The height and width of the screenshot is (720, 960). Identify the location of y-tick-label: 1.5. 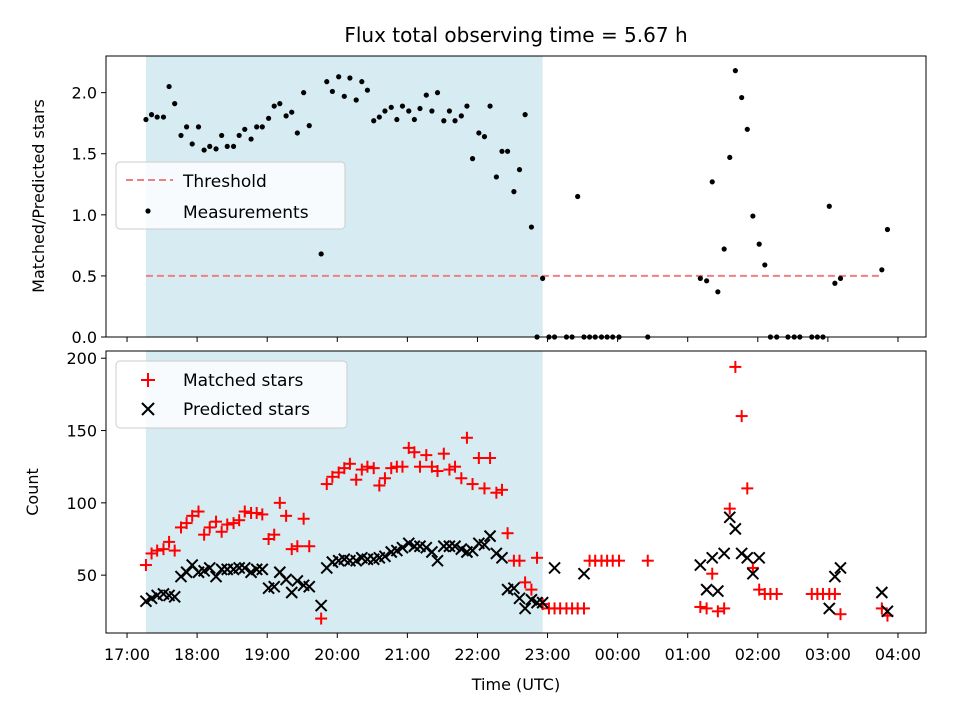
(84, 154).